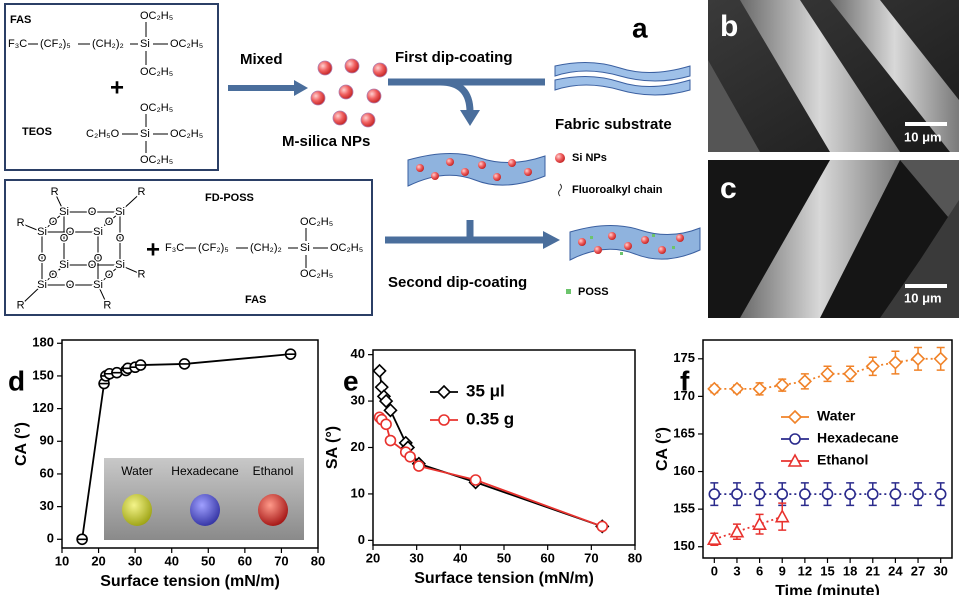 This screenshot has height=595, width=959. What do you see at coordinates (684, 545) in the screenshot?
I see `y-tick-label: 150` at bounding box center [684, 545].